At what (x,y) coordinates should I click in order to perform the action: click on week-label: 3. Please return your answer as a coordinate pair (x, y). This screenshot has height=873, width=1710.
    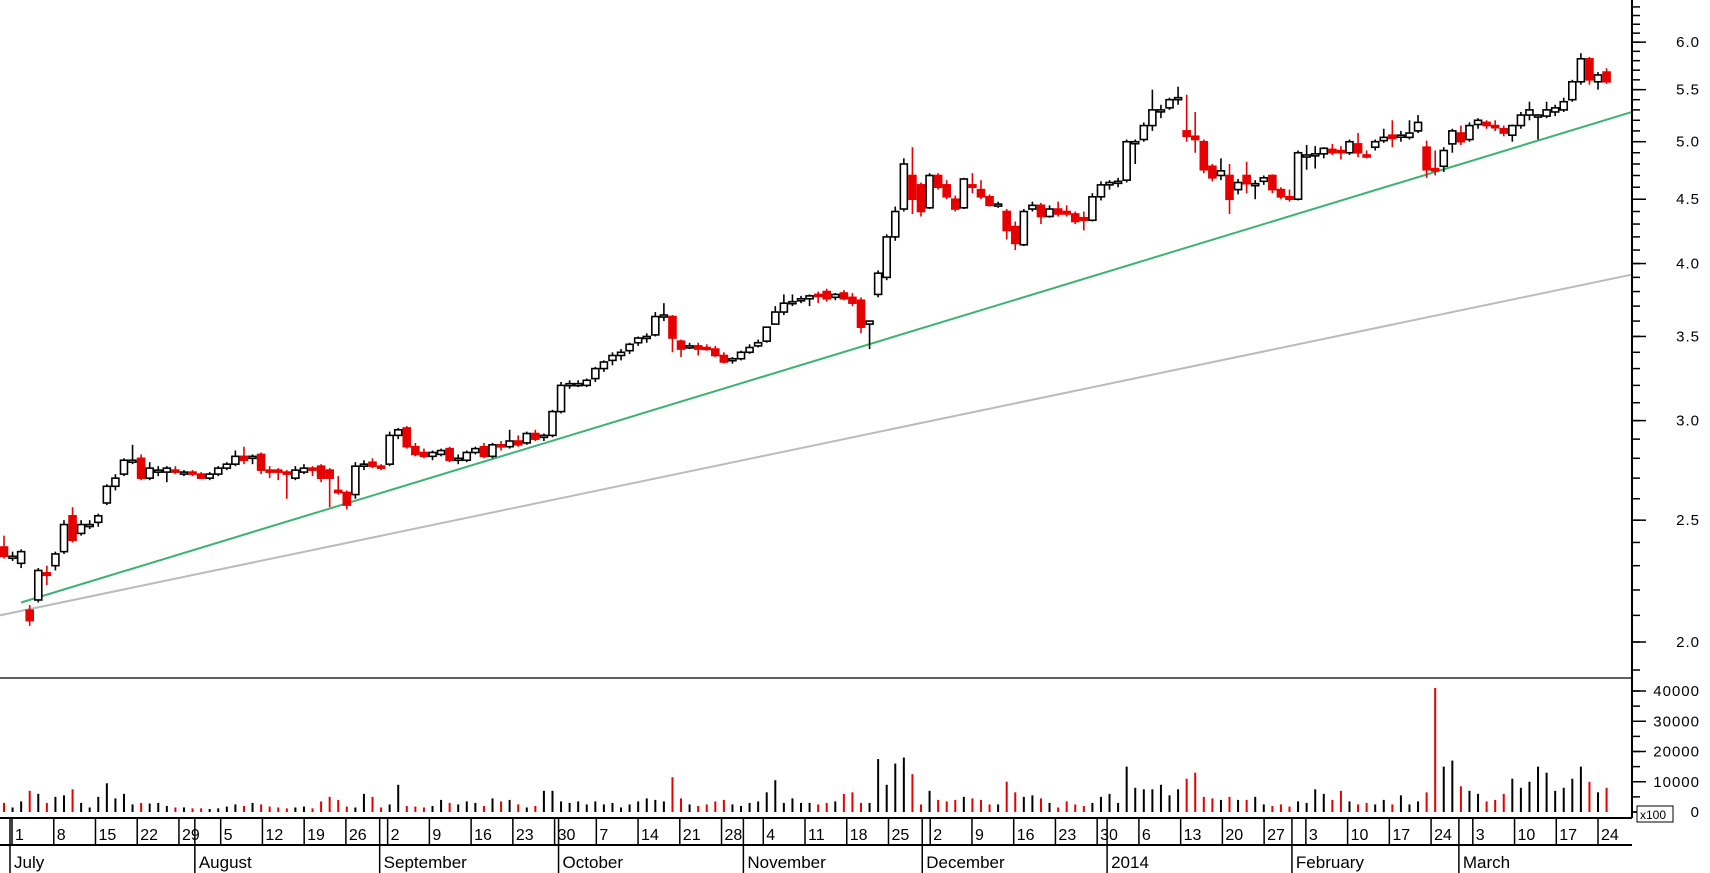
    Looking at the image, I should click on (1313, 835).